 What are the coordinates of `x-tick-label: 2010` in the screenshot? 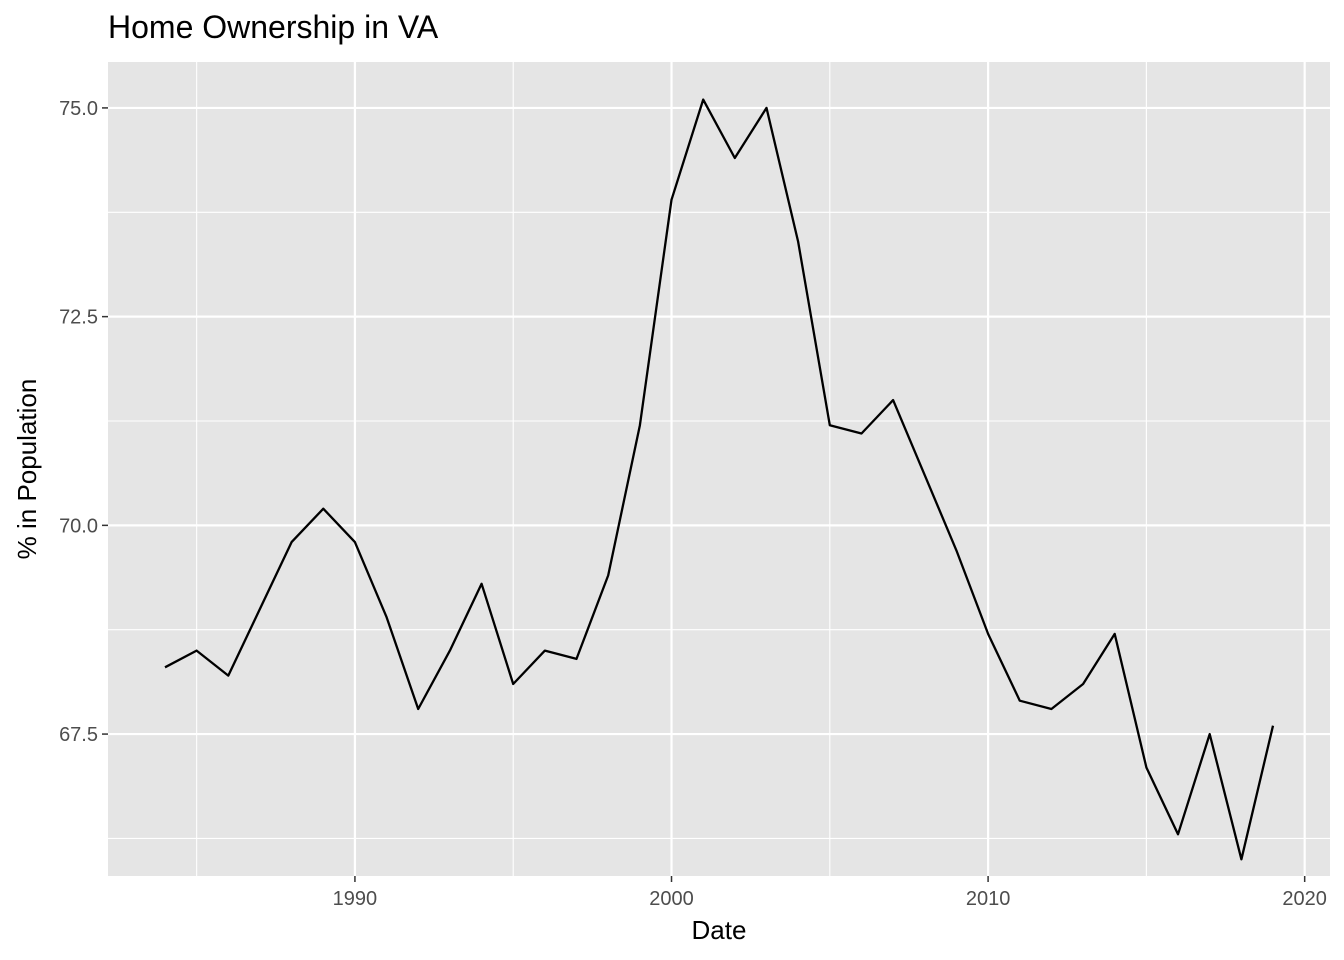 It's located at (988, 899).